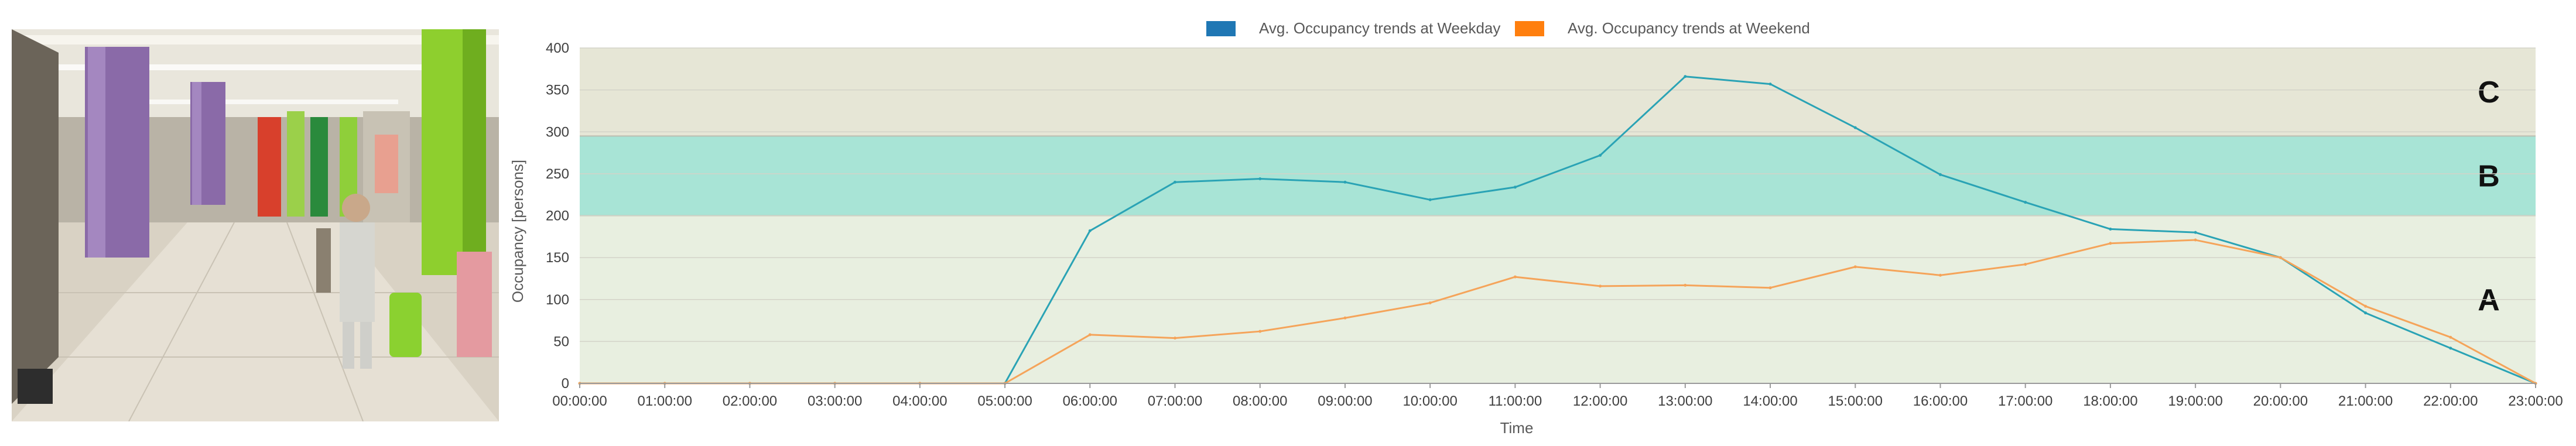 This screenshot has width=2576, height=446. Describe the element at coordinates (561, 342) in the screenshot. I see `y-tick-label: 50` at that location.